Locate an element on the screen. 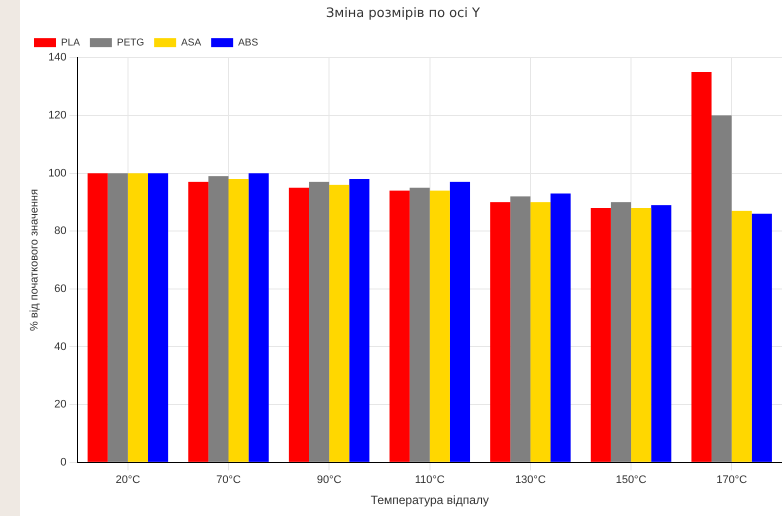 Image resolution: width=782 pixels, height=516 pixels. legend-label: PETG is located at coordinates (130, 42).